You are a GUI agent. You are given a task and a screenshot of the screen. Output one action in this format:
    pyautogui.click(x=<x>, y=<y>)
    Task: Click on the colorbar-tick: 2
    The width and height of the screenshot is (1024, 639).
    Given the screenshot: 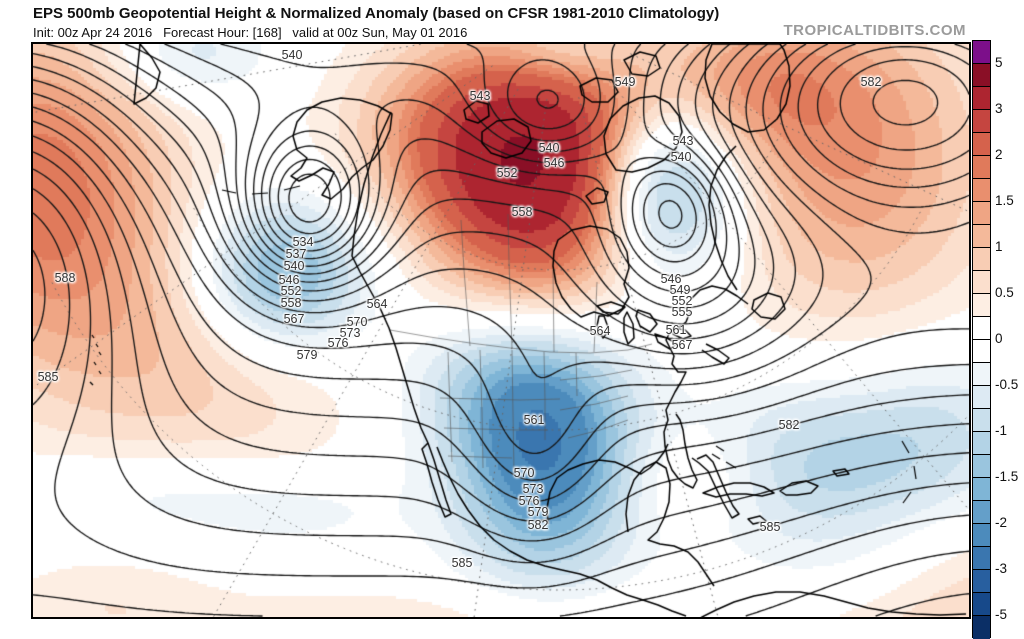 What is the action you would take?
    pyautogui.click(x=999, y=154)
    